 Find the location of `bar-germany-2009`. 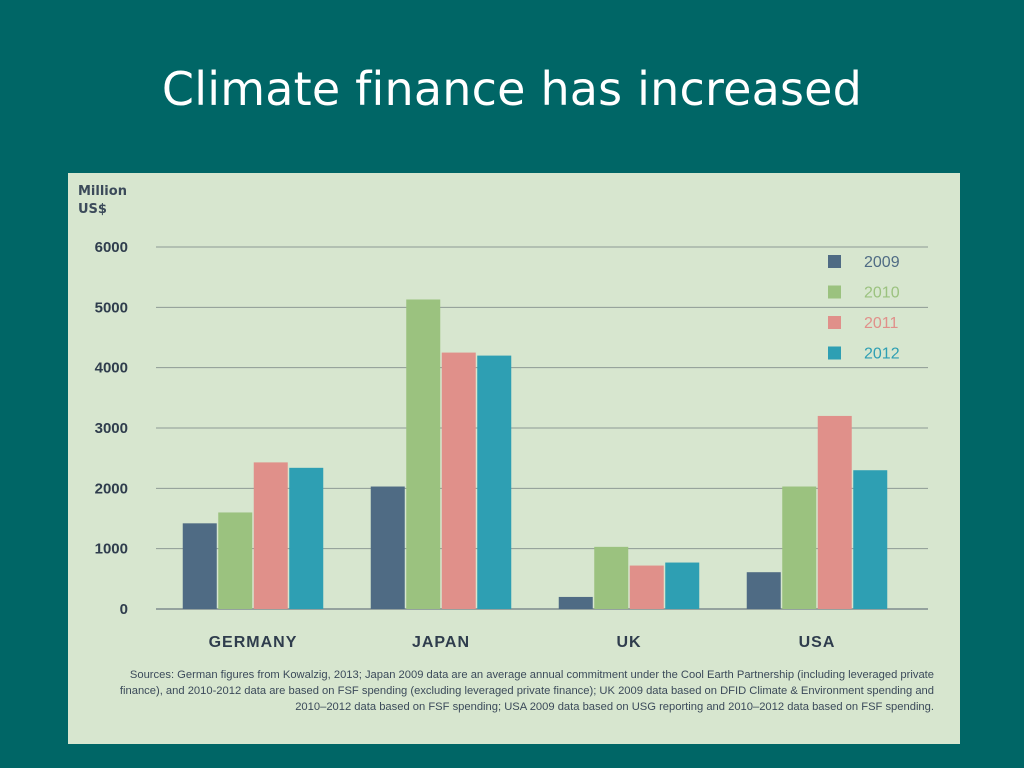

bar-germany-2009 is located at coordinates (199, 566).